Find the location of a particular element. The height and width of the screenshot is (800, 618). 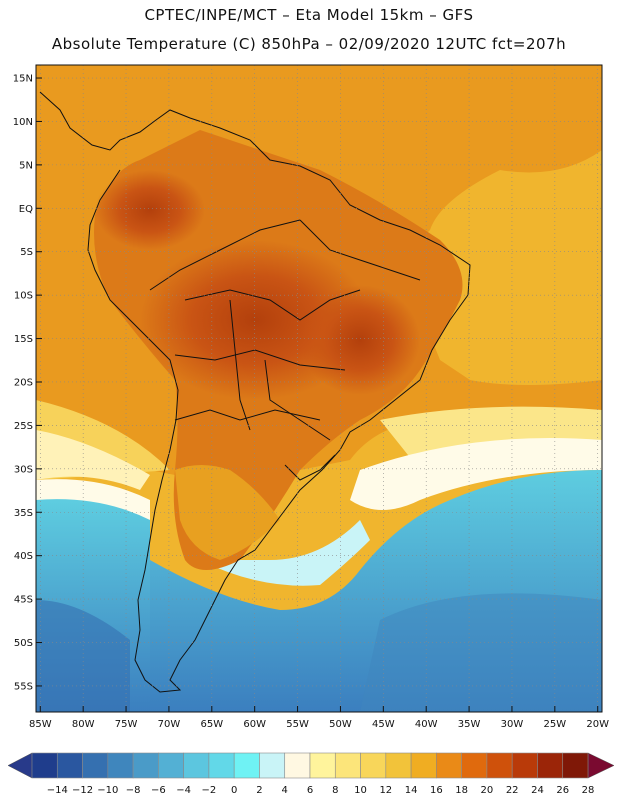

lon-label: 60W is located at coordinates (254, 724).